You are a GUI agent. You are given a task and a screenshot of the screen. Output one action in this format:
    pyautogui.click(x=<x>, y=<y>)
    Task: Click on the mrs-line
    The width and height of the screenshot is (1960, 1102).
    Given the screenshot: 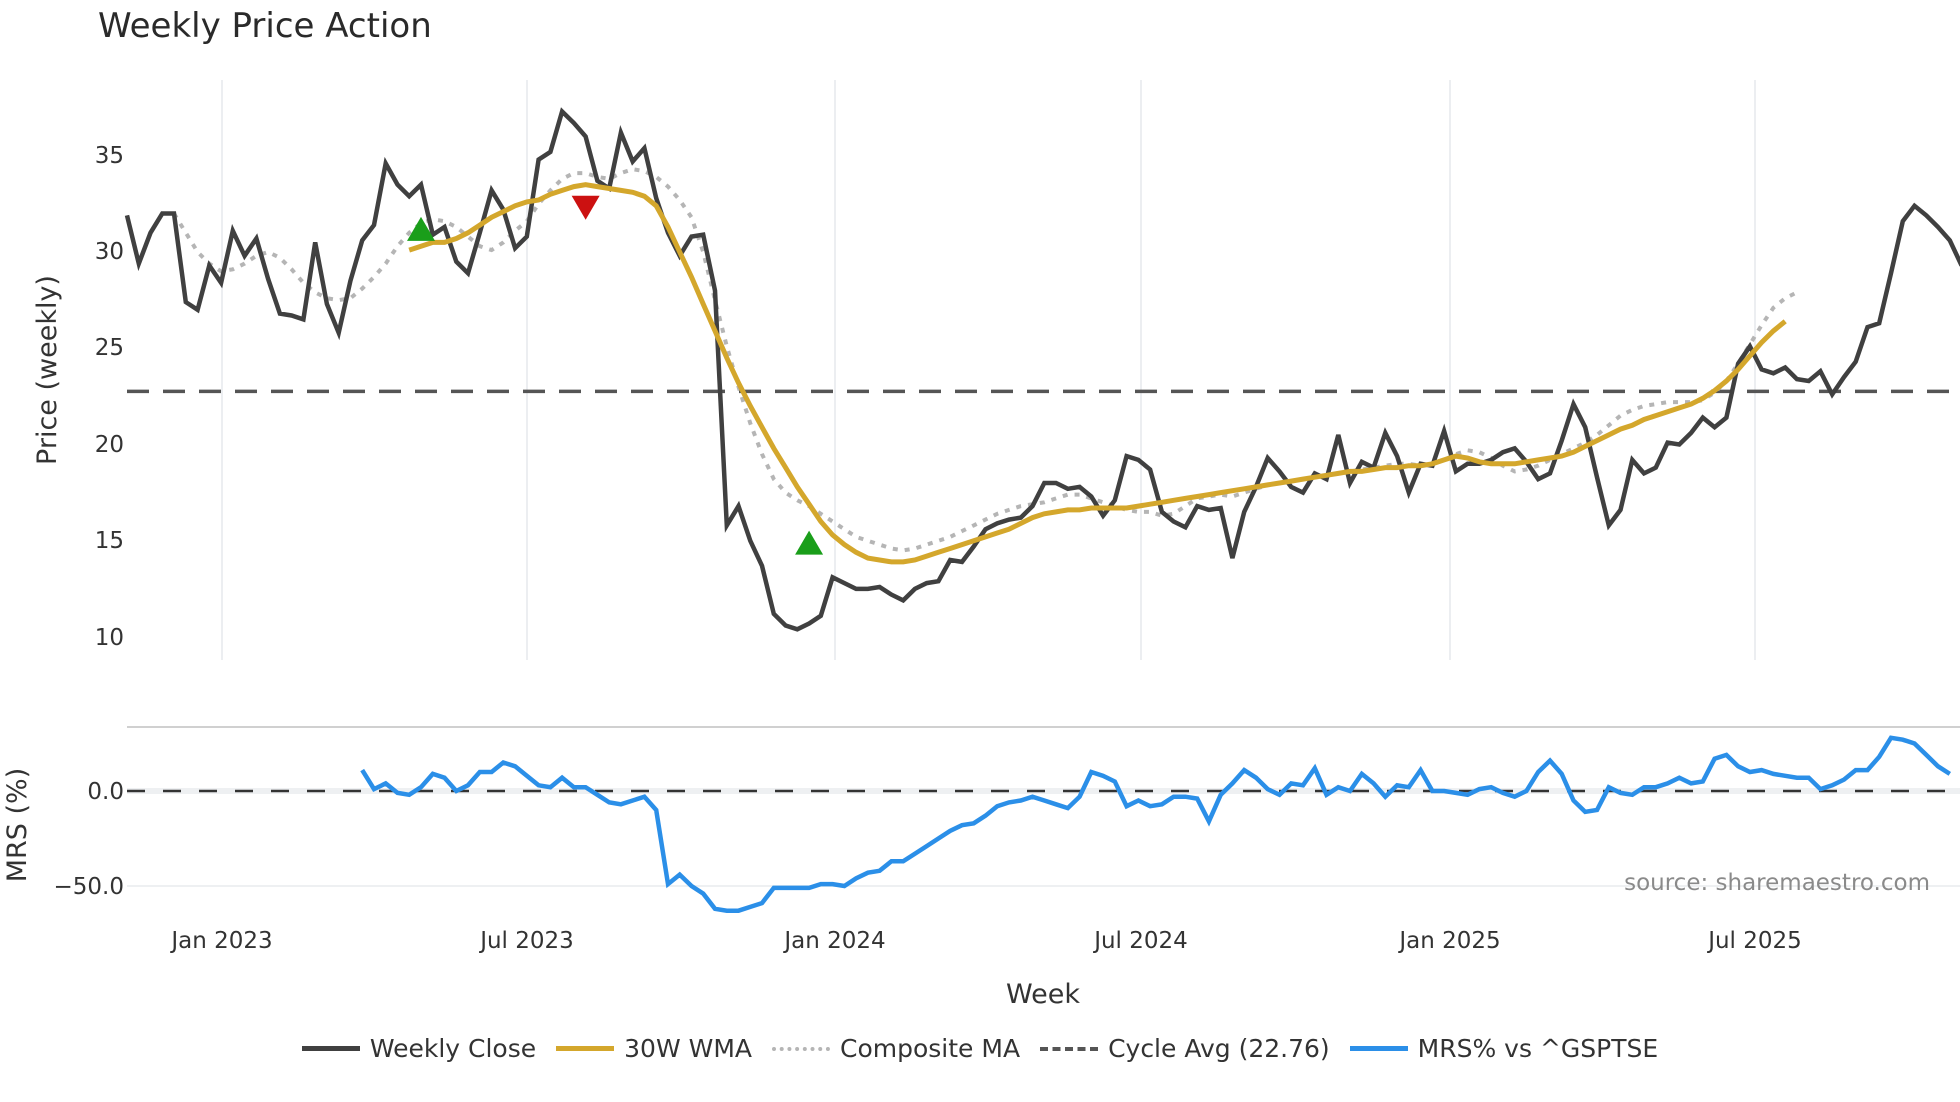 What is the action you would take?
    pyautogui.click(x=1156, y=824)
    